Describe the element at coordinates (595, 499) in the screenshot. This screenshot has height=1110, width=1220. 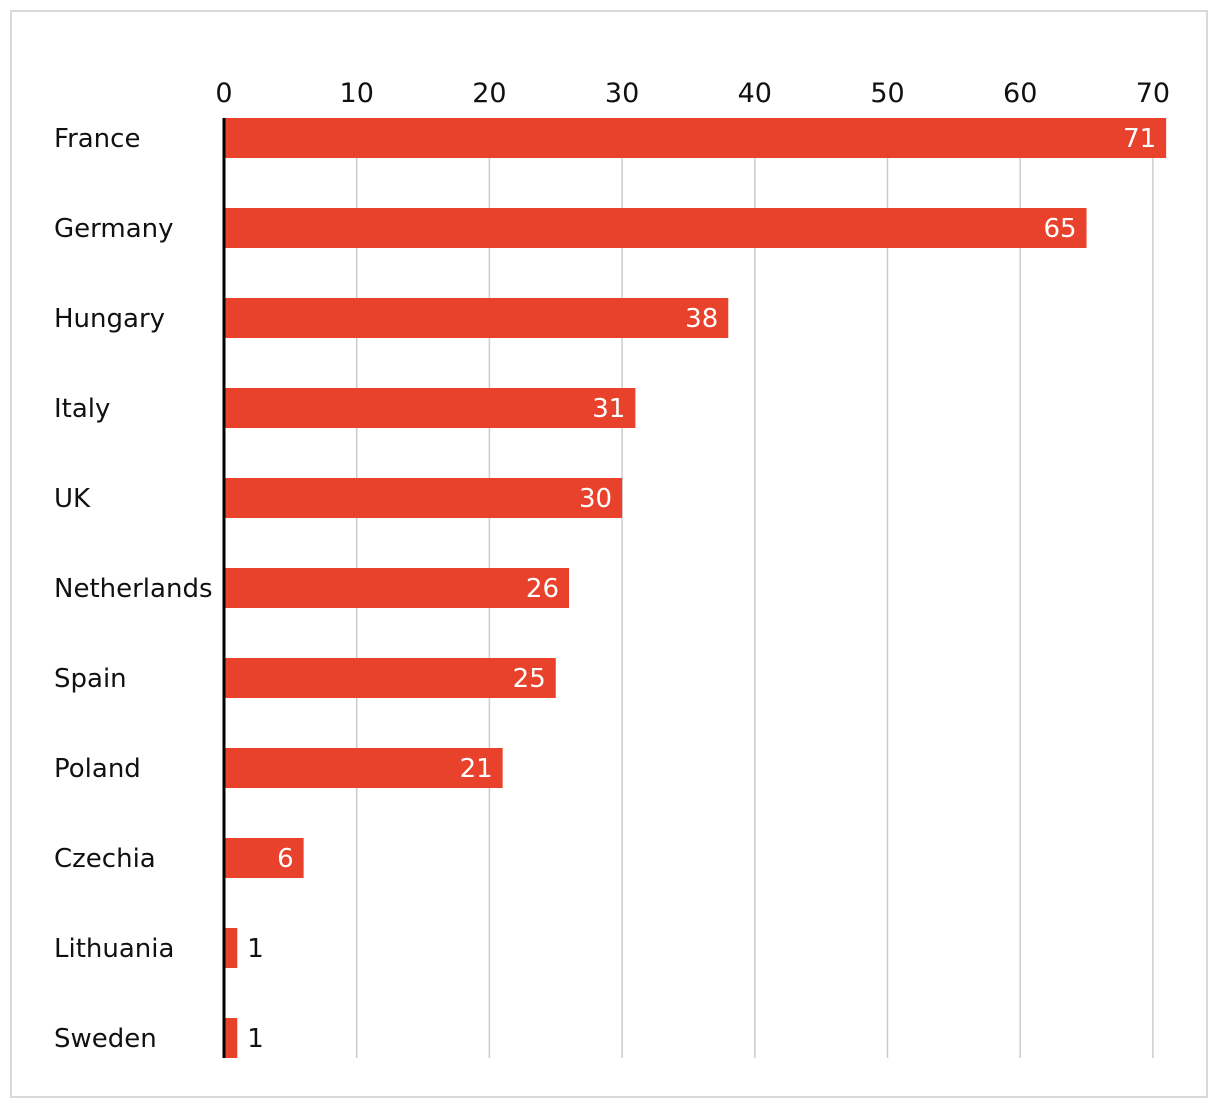
I see `value-label: 30` at that location.